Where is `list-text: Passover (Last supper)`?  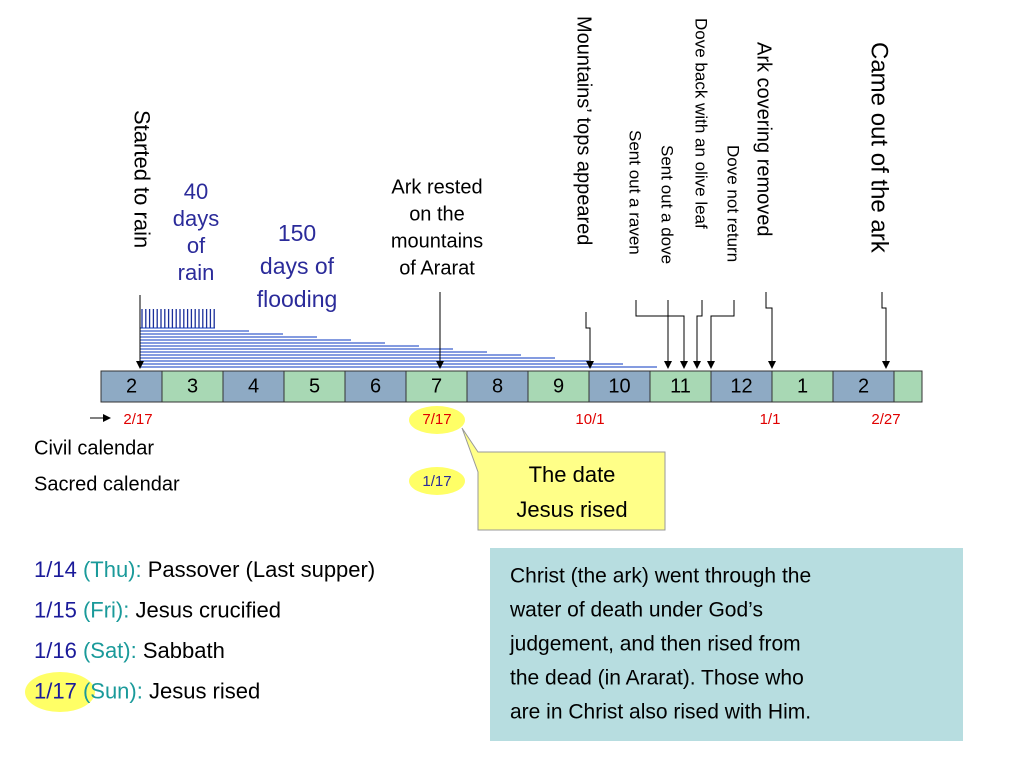
list-text: Passover (Last supper) is located at coordinates (259, 569).